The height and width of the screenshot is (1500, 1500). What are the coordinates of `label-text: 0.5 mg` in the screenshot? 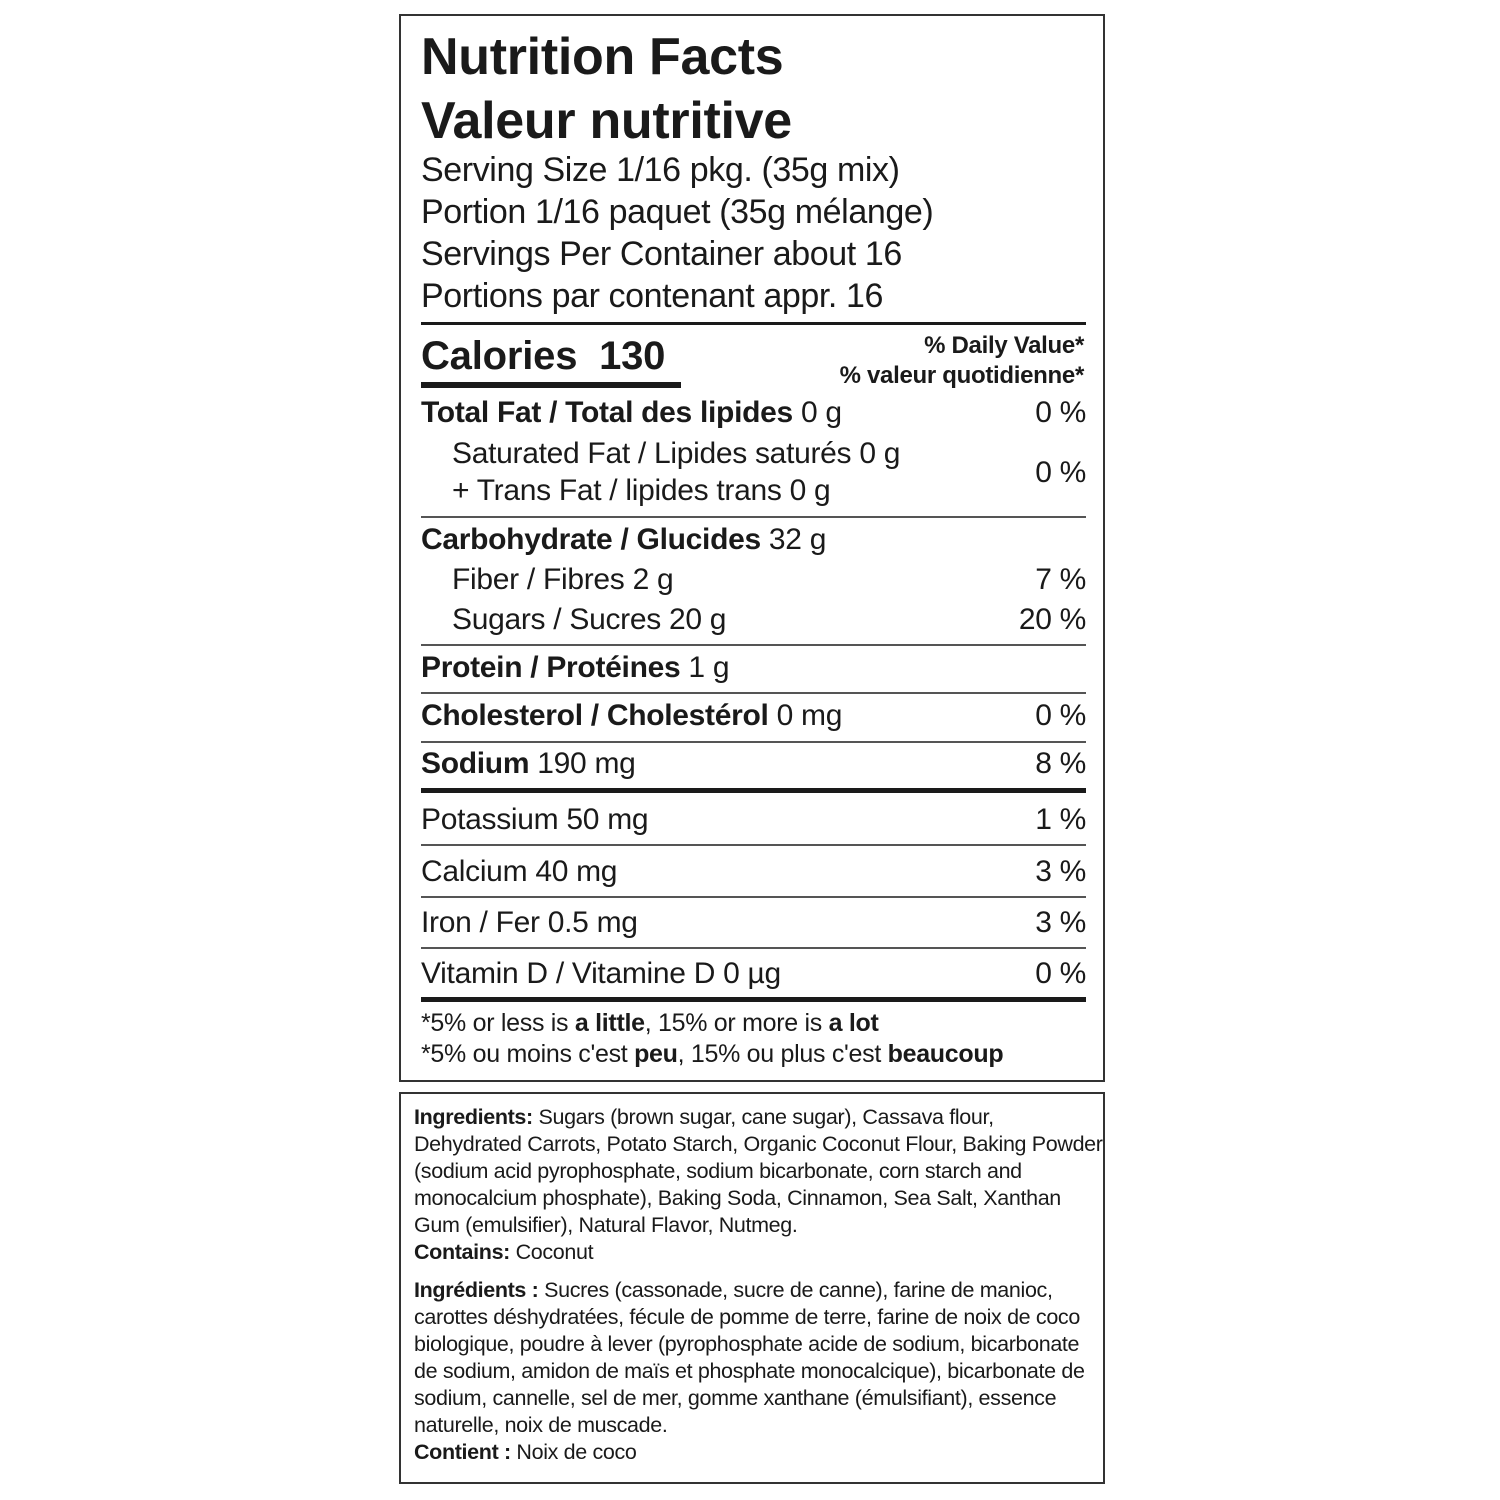 It's located at (592, 922).